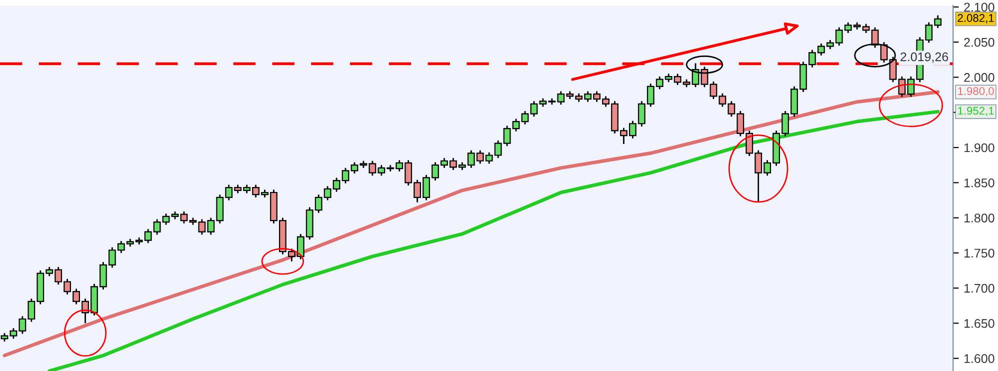 This screenshot has height=371, width=998. I want to click on ref-line-label: 2.019,26, so click(924, 57).